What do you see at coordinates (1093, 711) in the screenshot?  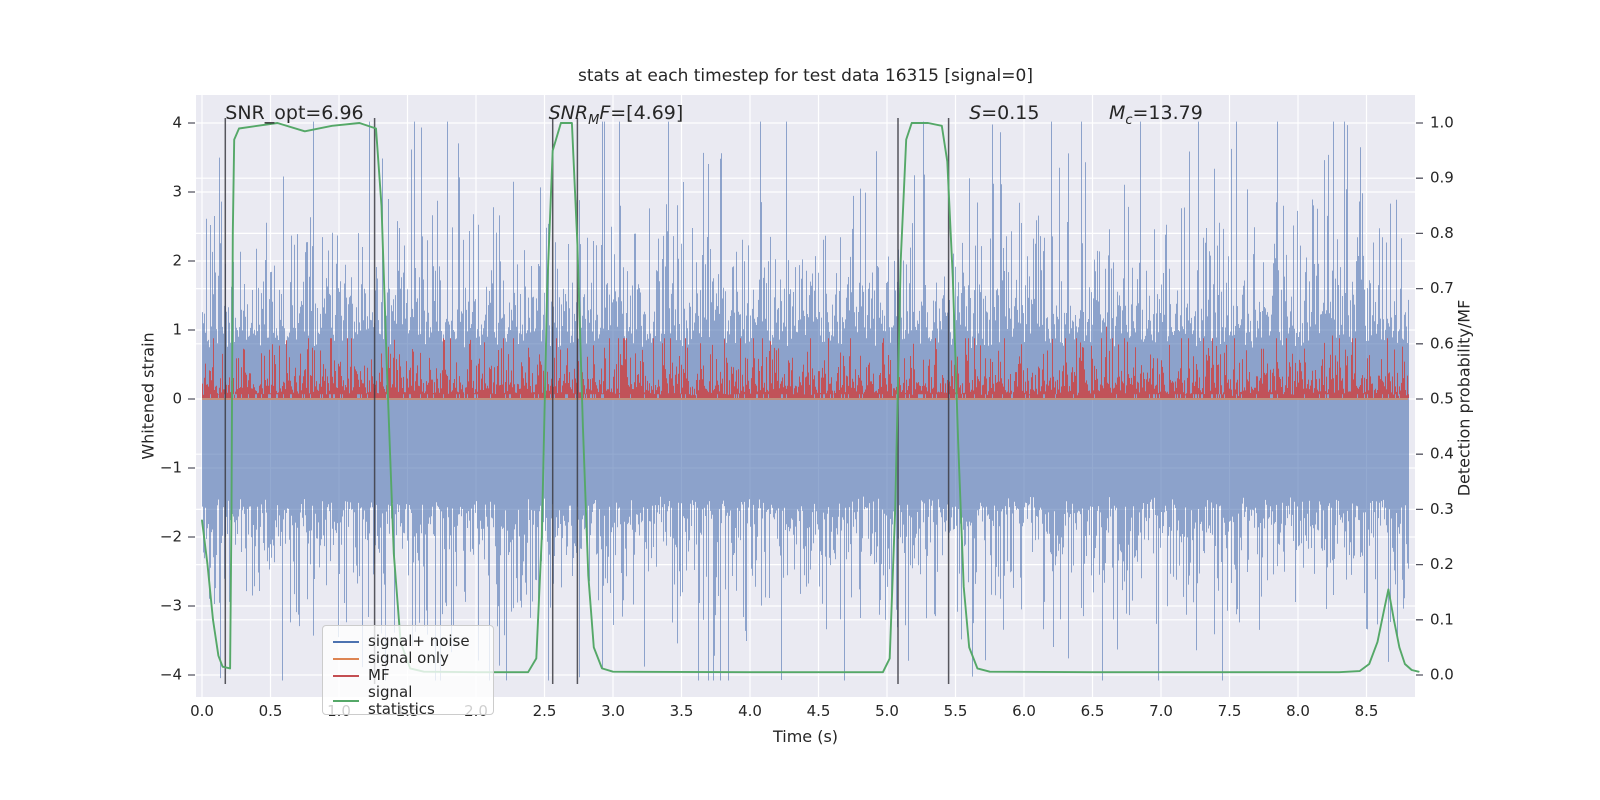 I see `svg-text: 6.5` at bounding box center [1093, 711].